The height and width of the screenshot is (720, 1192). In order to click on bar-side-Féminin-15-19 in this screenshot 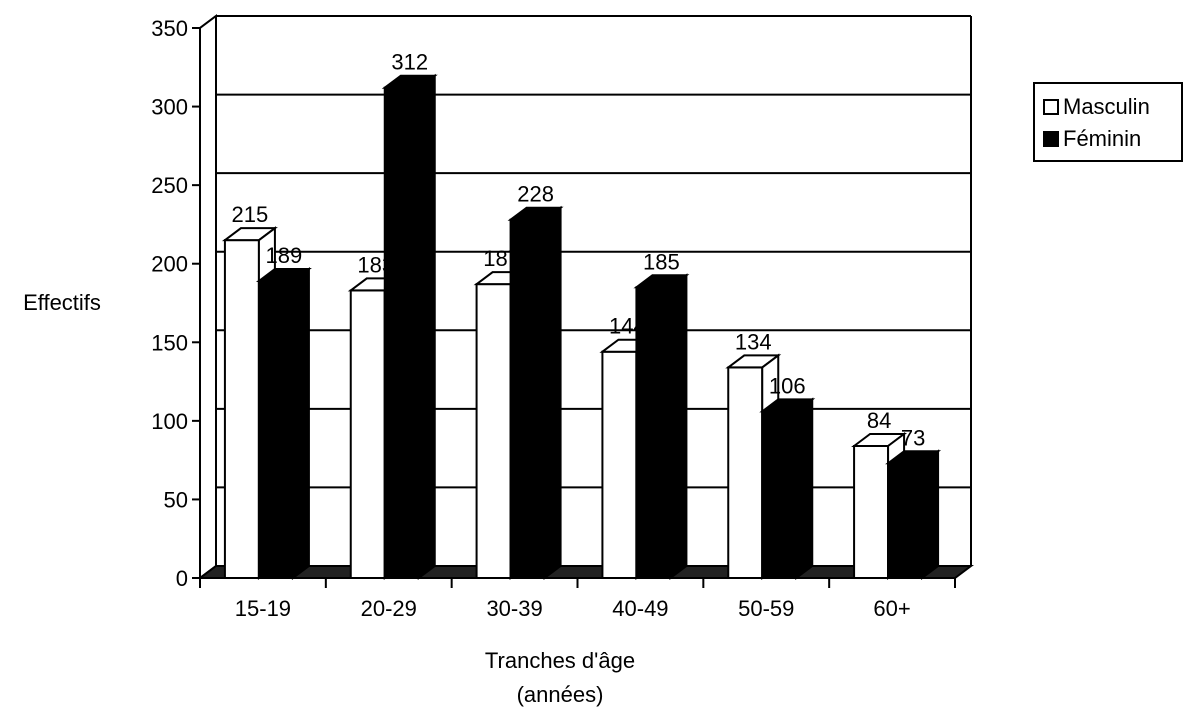, I will do `click(300, 423)`.